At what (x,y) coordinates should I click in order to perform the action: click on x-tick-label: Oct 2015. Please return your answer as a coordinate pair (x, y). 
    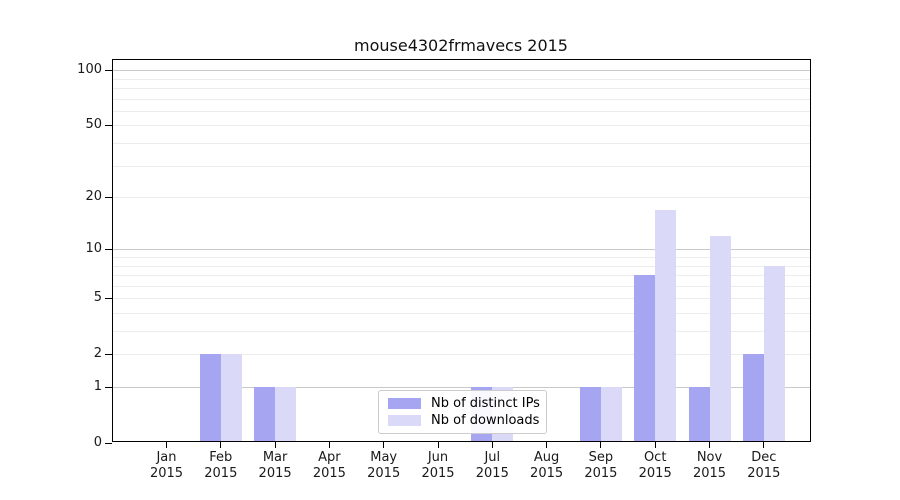
    Looking at the image, I should click on (655, 466).